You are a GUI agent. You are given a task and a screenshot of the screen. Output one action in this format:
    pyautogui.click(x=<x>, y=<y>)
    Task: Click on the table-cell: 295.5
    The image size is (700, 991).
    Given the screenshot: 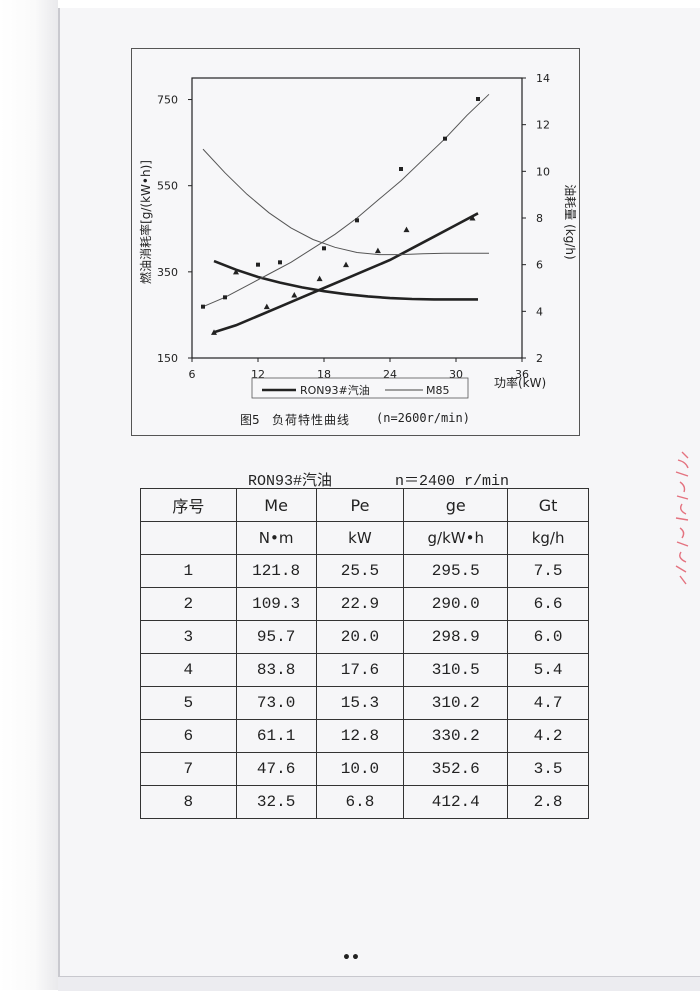 What is the action you would take?
    pyautogui.click(x=456, y=571)
    